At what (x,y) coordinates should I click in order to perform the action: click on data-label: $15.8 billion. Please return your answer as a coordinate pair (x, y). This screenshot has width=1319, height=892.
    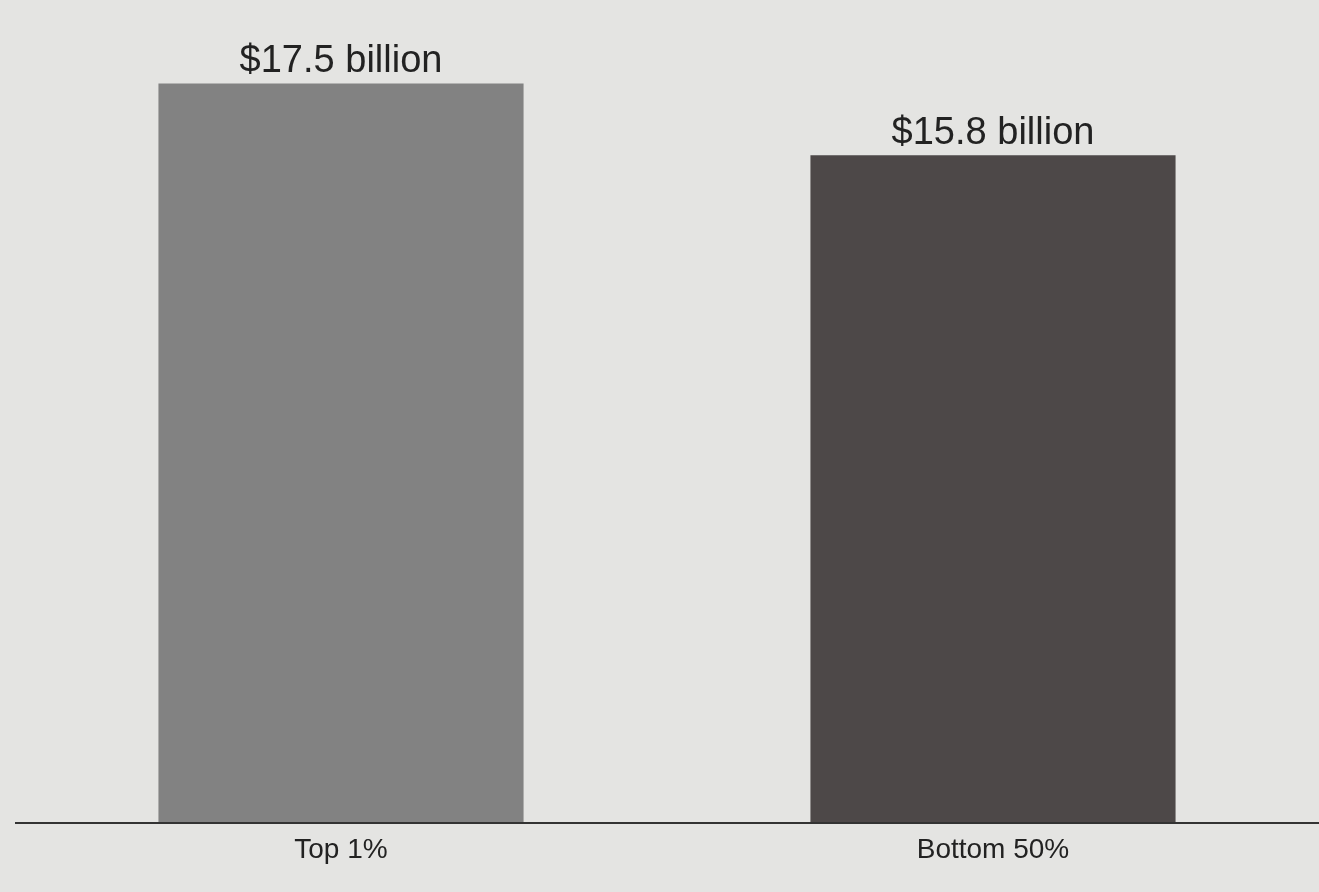
    Looking at the image, I should click on (993, 131).